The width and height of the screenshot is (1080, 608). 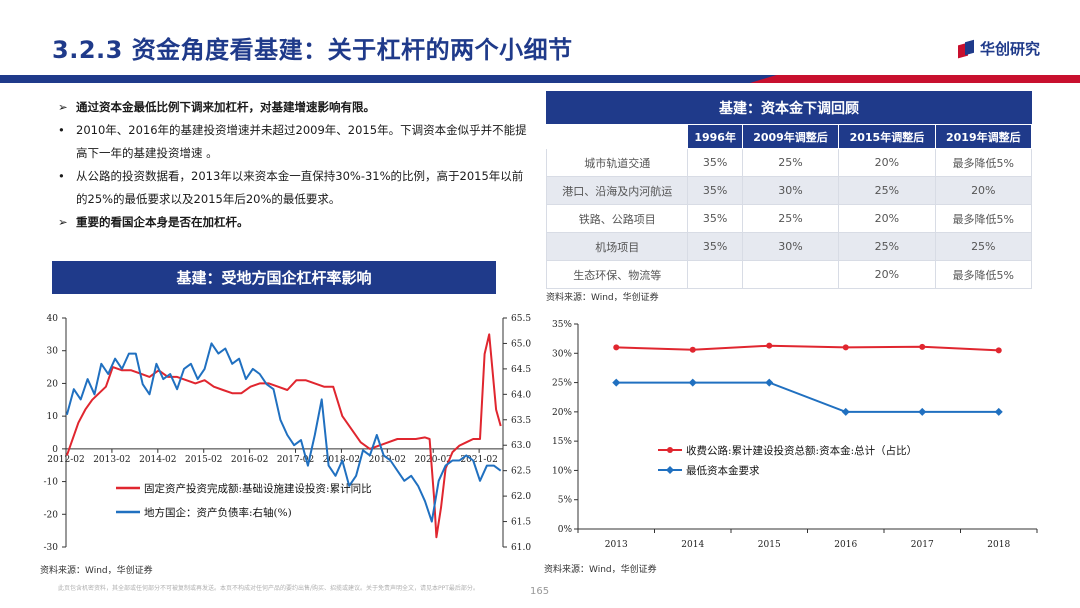 What do you see at coordinates (922, 545) in the screenshot?
I see `x-tick-label: 2017` at bounding box center [922, 545].